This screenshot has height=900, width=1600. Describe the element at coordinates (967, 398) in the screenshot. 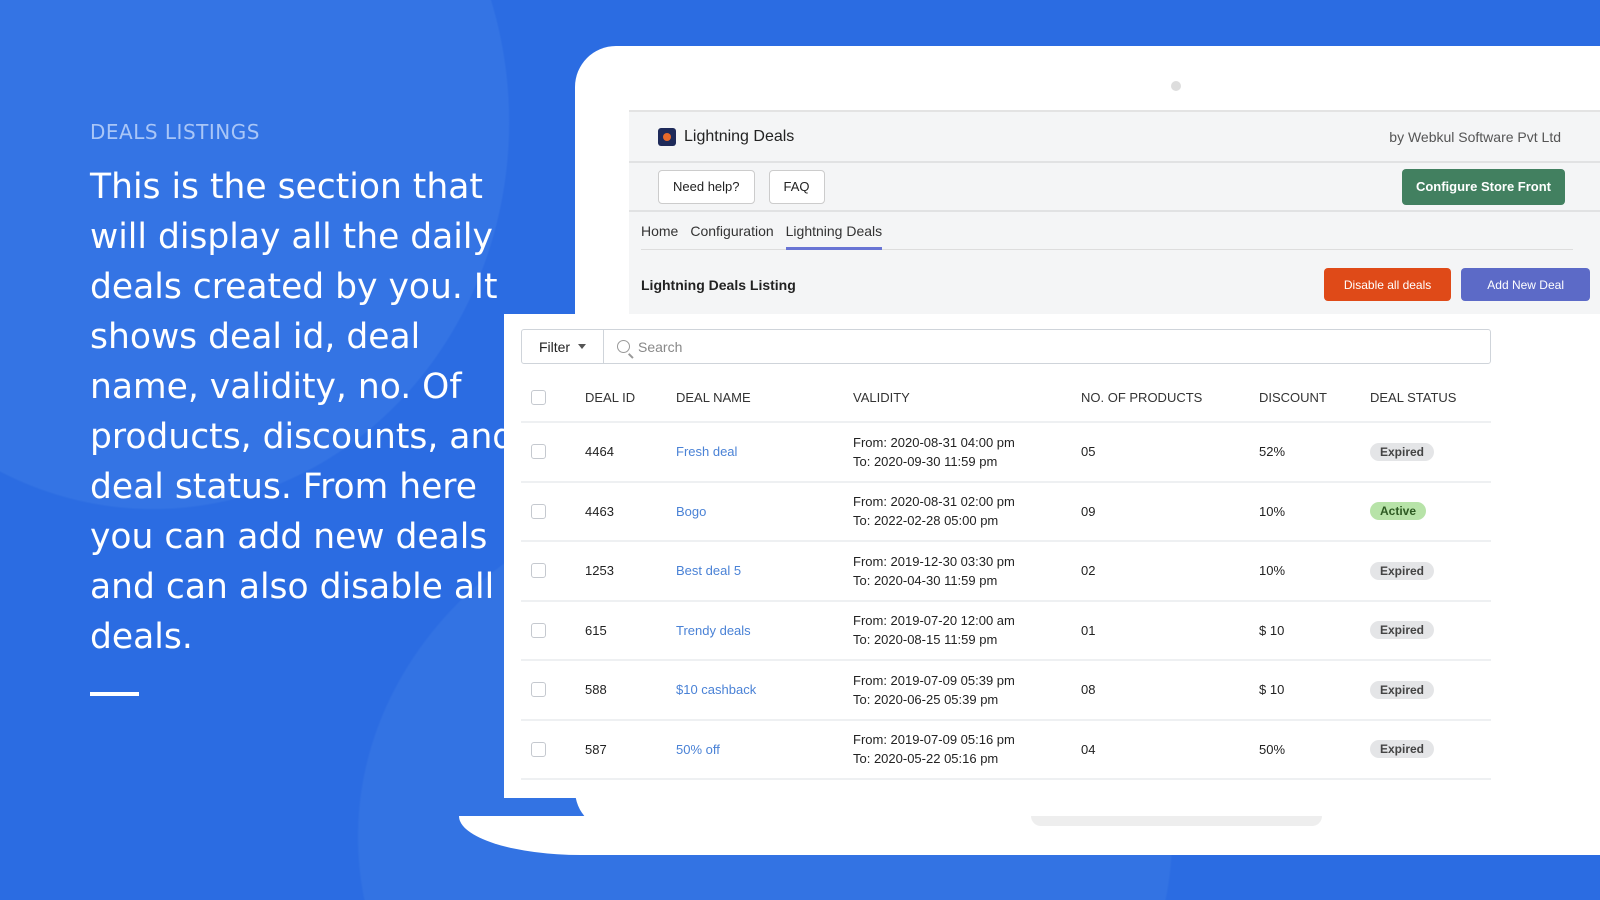

I see `header-validity: VALIDITY` at that location.